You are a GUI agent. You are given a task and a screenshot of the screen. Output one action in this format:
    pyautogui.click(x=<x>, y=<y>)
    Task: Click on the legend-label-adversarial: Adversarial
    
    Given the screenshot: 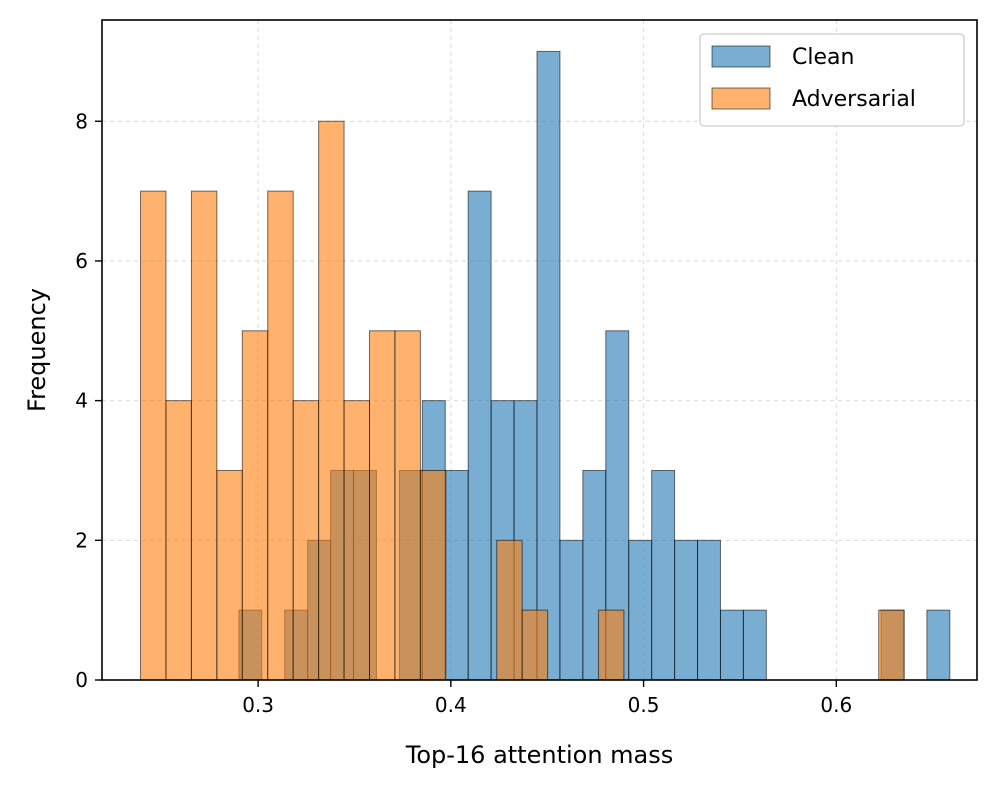 What is the action you would take?
    pyautogui.click(x=854, y=99)
    